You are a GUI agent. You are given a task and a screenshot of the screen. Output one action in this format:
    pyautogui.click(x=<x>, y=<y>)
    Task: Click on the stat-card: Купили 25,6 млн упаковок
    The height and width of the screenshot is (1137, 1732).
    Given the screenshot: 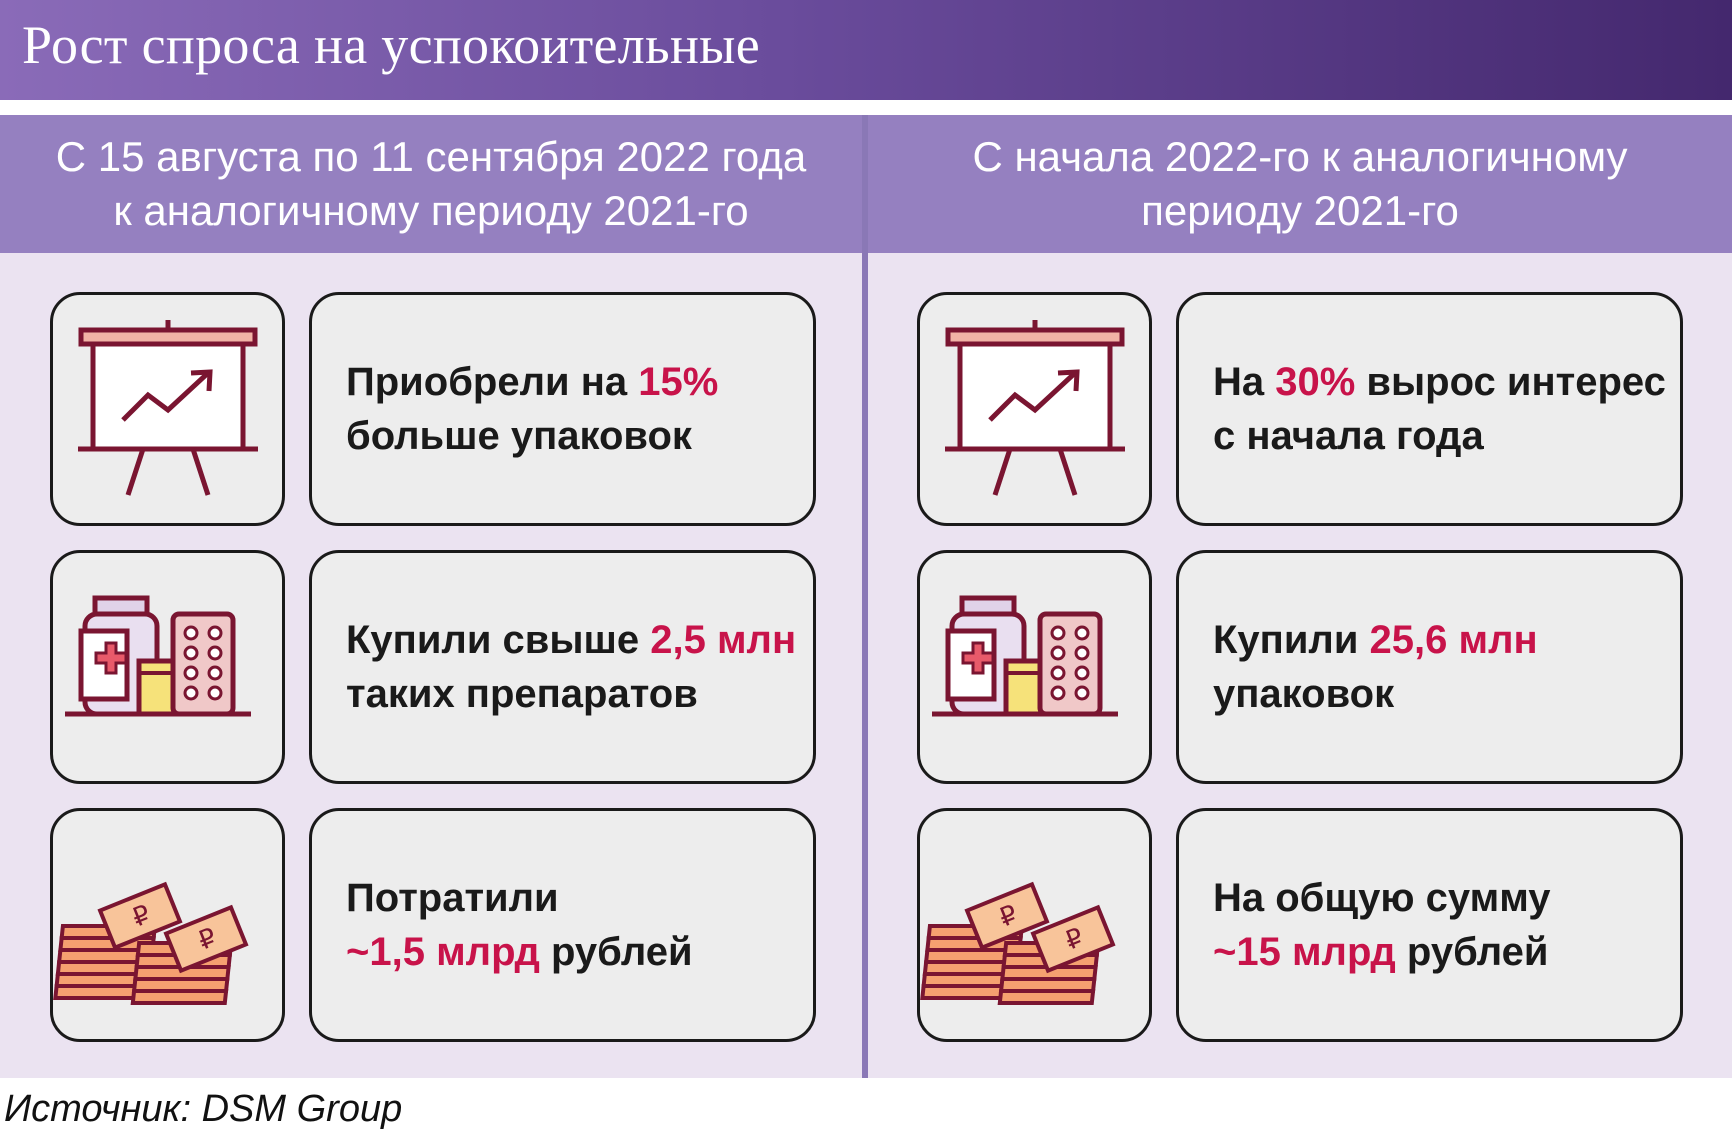 What is the action you would take?
    pyautogui.click(x=1429, y=667)
    